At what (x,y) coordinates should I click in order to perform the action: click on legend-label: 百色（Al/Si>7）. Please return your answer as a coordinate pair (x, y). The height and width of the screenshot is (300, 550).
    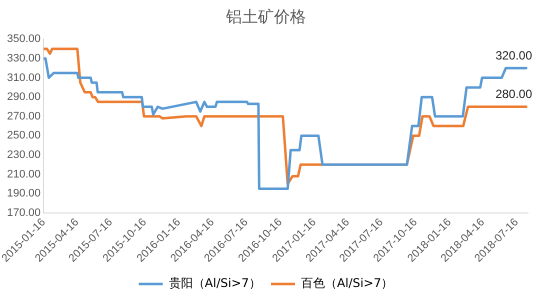
    Looking at the image, I should click on (347, 283).